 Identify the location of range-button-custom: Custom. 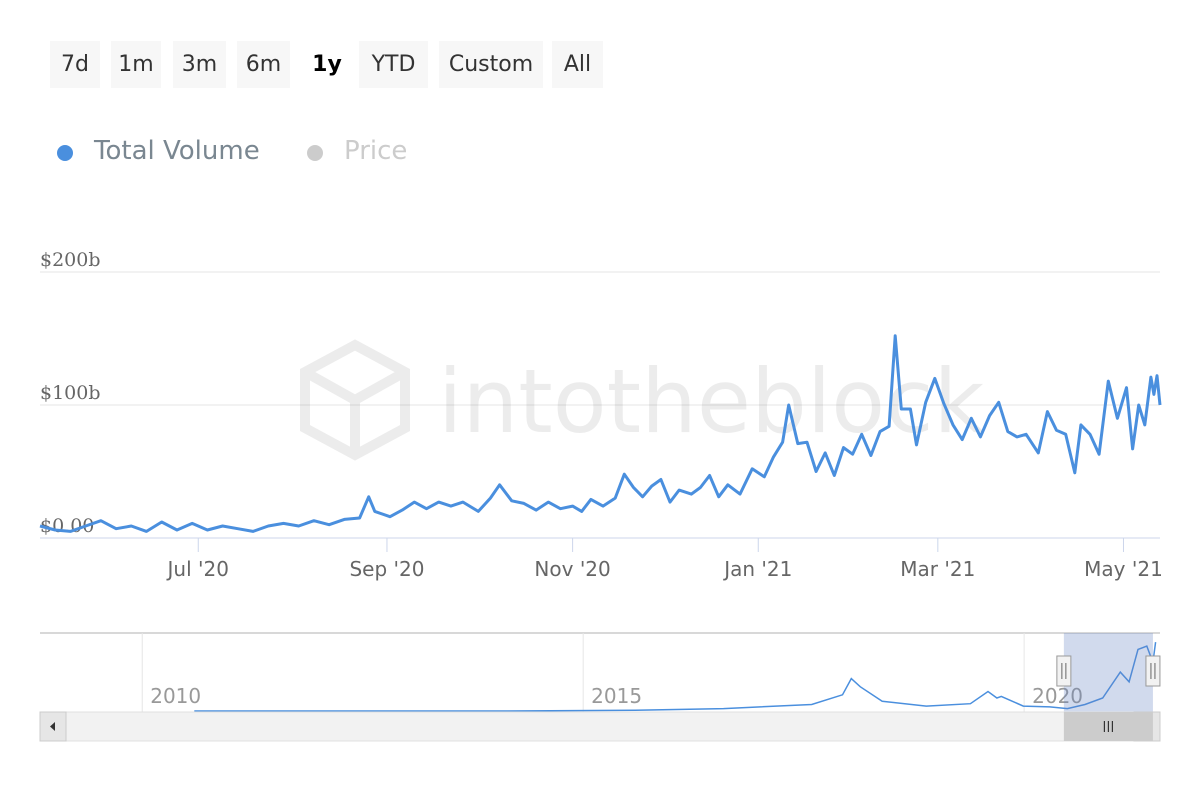
(491, 64).